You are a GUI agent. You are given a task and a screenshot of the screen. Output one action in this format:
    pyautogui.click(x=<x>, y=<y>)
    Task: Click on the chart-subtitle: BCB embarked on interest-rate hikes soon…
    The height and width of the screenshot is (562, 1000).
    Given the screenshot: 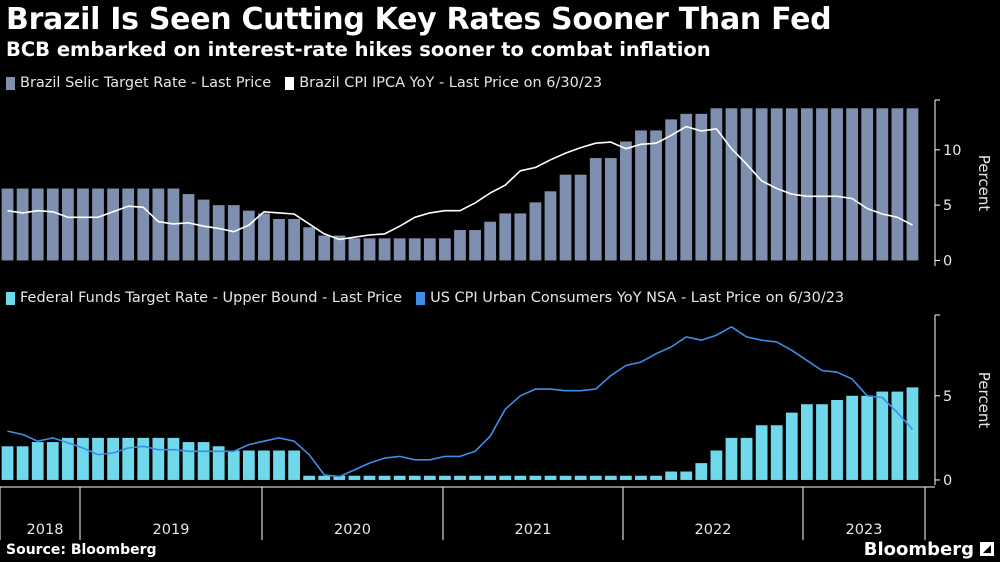 What is the action you would take?
    pyautogui.click(x=358, y=49)
    